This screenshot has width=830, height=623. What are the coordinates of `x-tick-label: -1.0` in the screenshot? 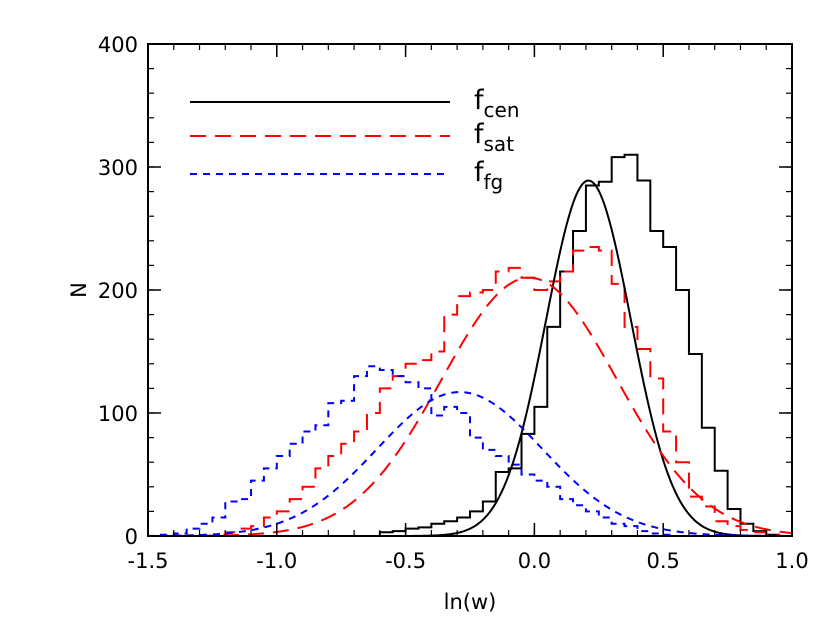 It's located at (276, 561).